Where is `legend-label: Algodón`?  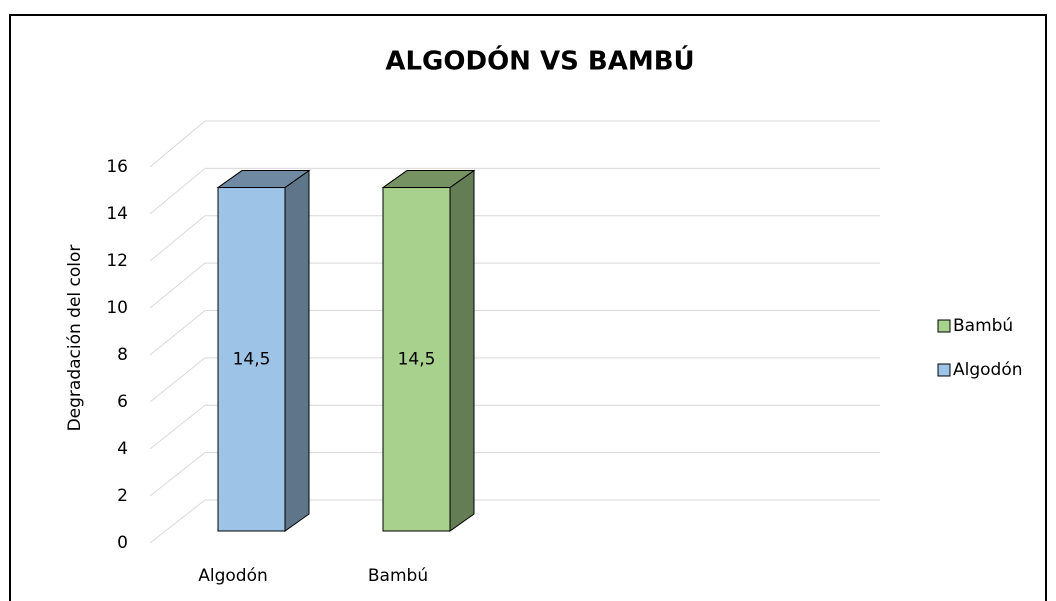
legend-label: Algodón is located at coordinates (988, 370).